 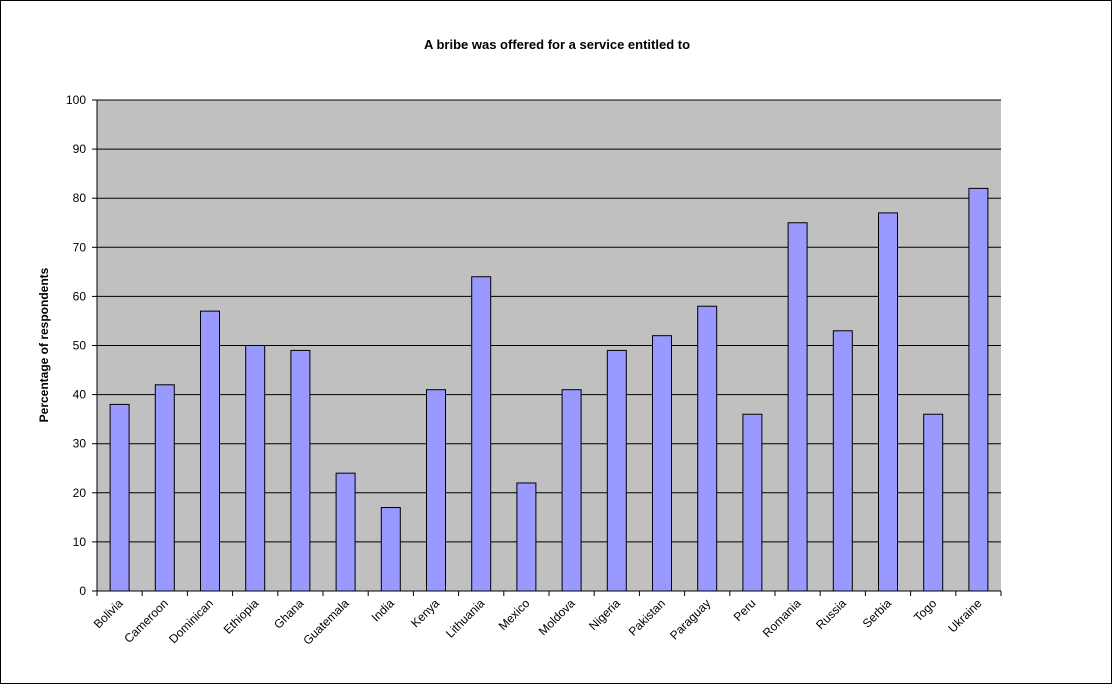 What do you see at coordinates (662, 463) in the screenshot?
I see `bar-pakistan` at bounding box center [662, 463].